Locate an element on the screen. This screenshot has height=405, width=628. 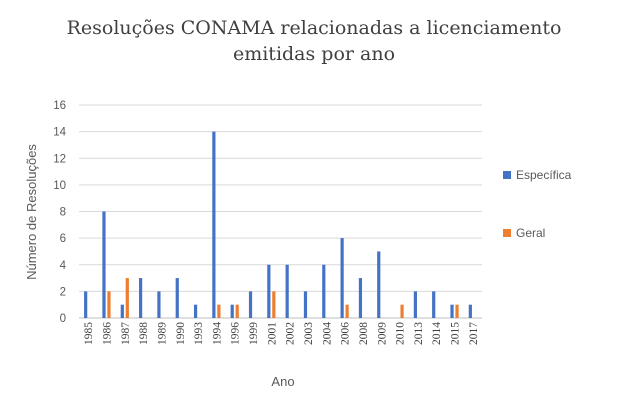
x-tick-label: 1985 is located at coordinates (89, 333).